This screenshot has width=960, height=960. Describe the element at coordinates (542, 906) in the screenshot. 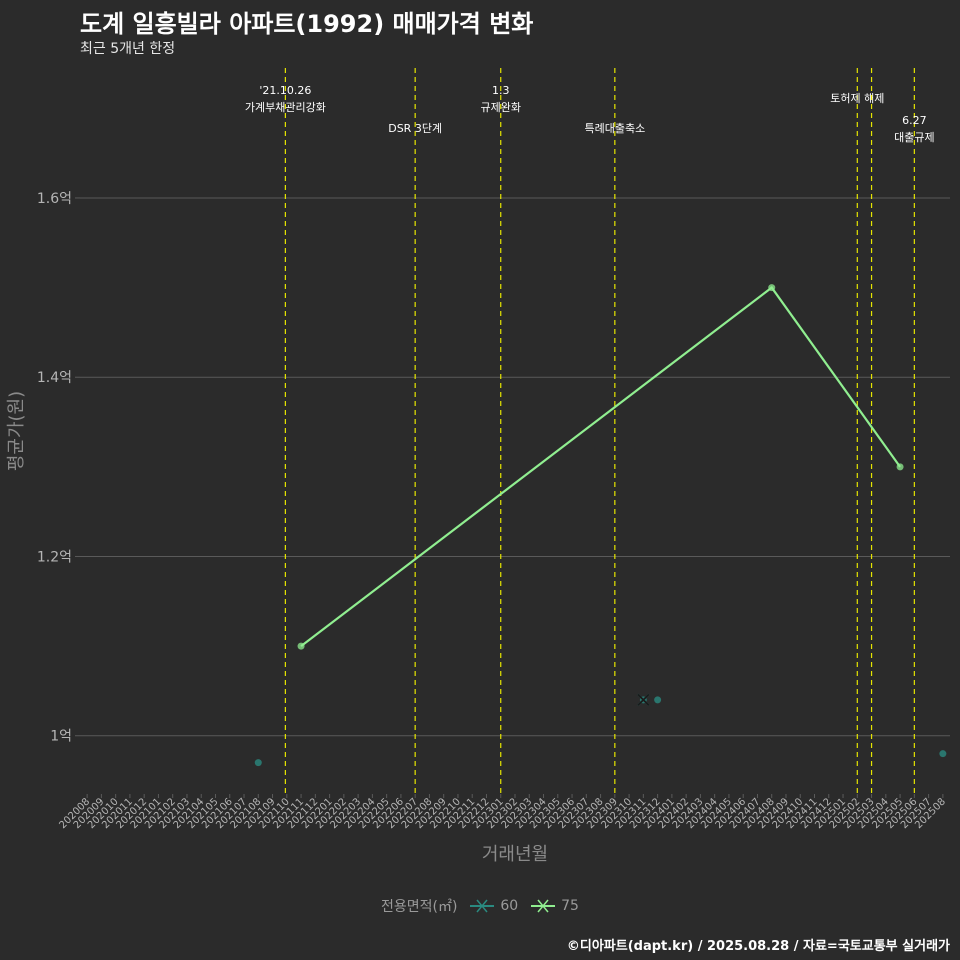

I see `legend-key-75-icon` at that location.